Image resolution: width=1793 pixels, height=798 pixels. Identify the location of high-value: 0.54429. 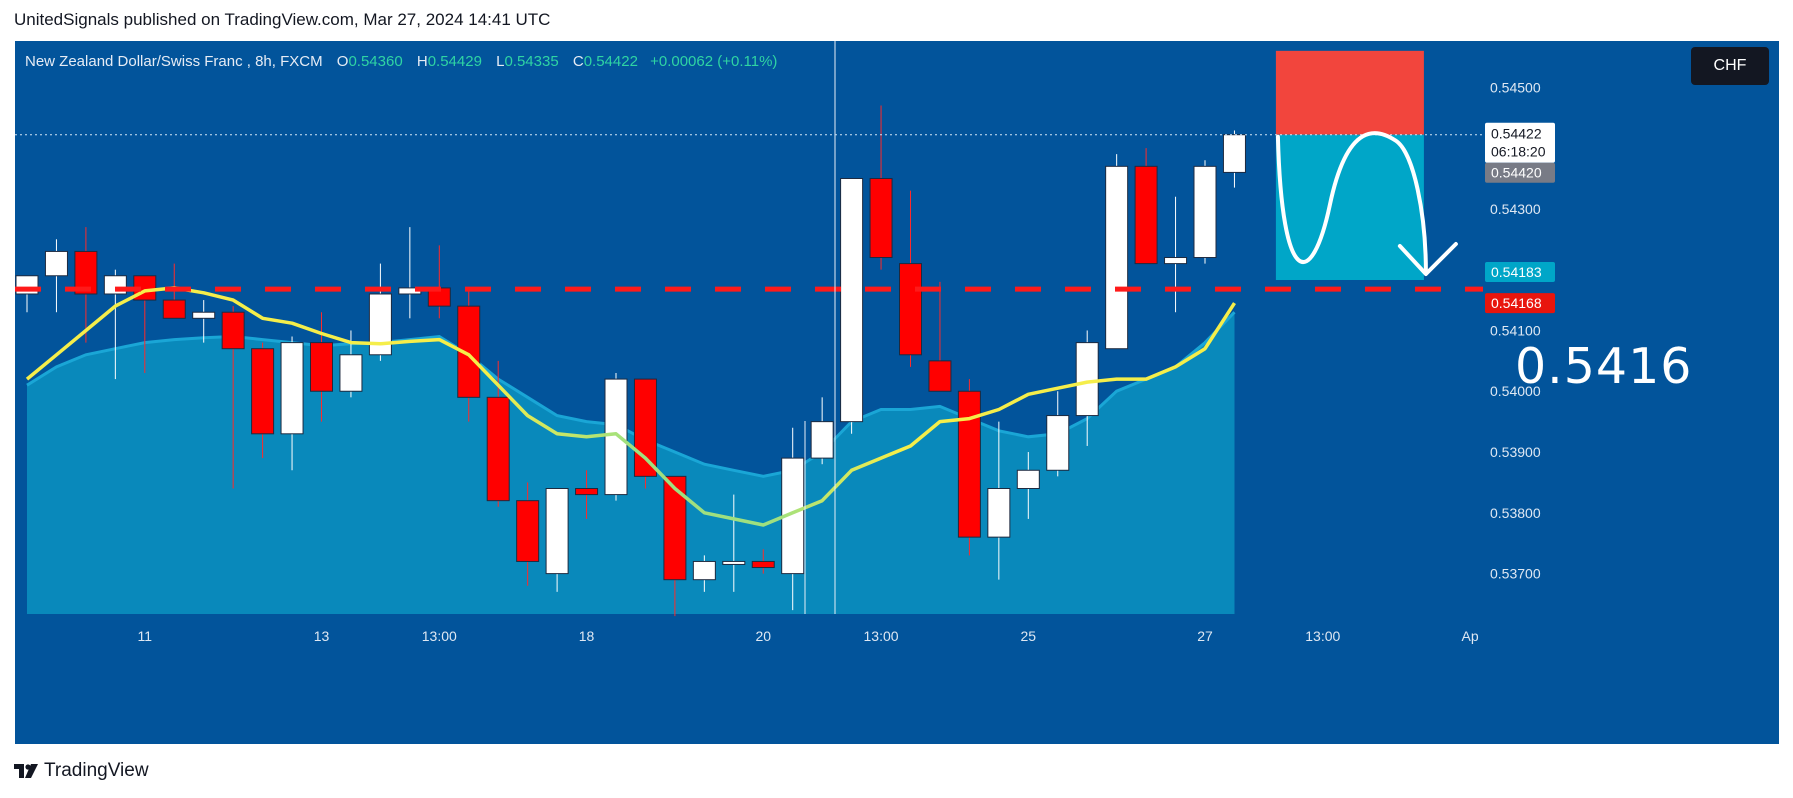
(454, 61).